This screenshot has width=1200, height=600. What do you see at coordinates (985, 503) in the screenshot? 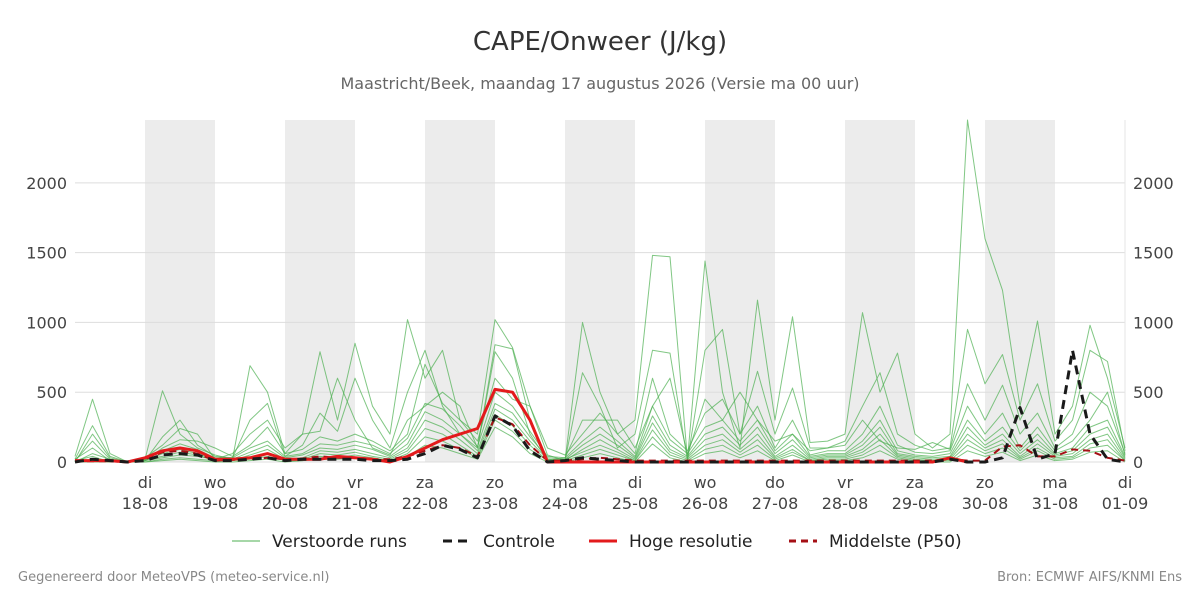
I see `x-tick-date-12: 30-08` at bounding box center [985, 503].